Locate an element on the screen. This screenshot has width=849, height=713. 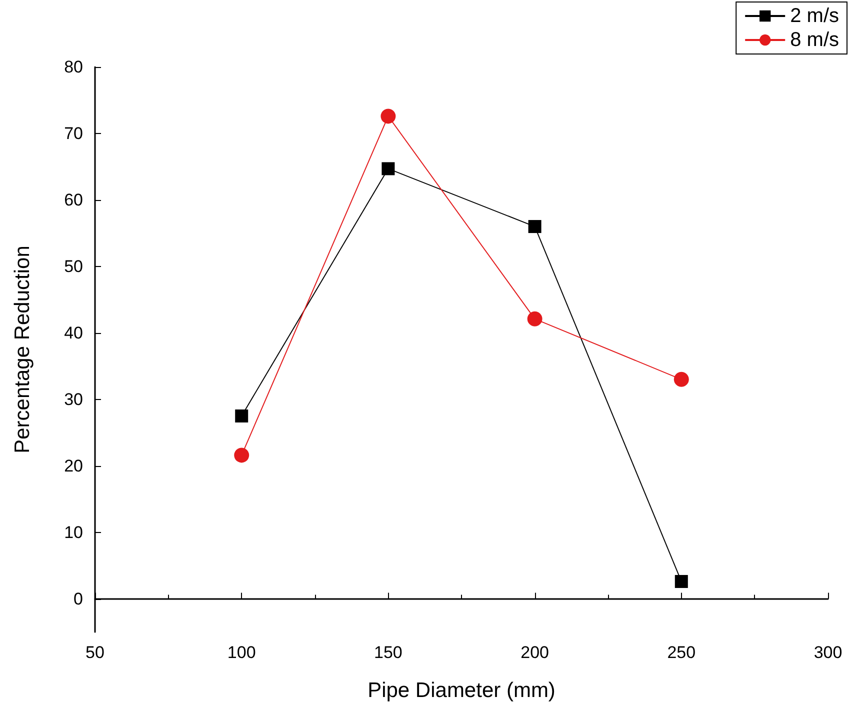
y-tick-label: 70 is located at coordinates (73, 133).